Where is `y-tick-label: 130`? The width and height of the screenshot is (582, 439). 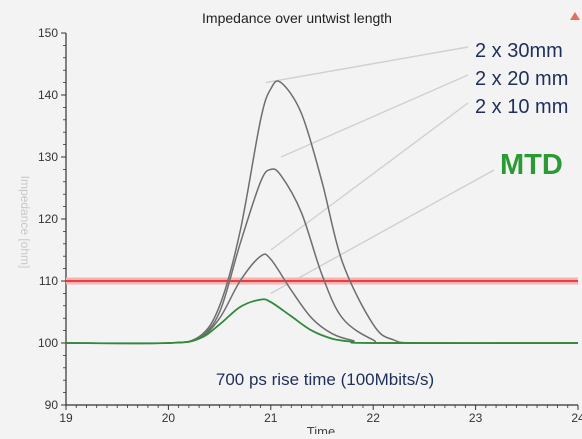
y-tick-label: 130 is located at coordinates (48, 157).